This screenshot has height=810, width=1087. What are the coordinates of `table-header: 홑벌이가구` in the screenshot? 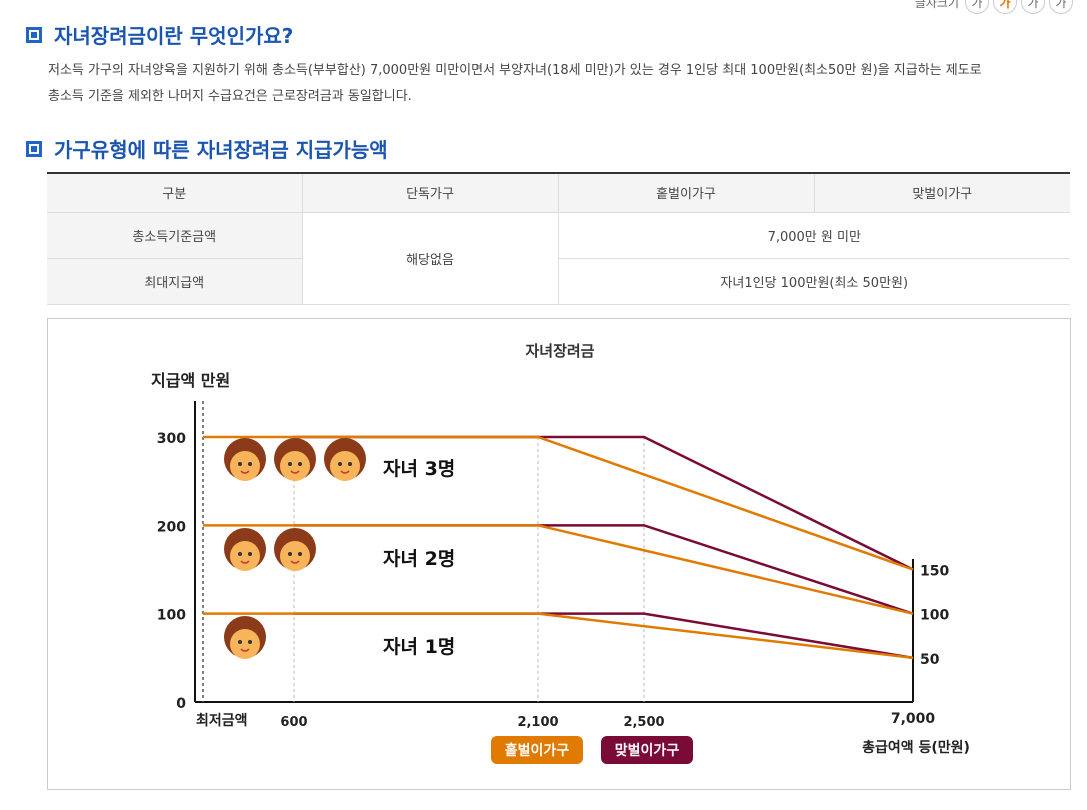 It's located at (686, 192).